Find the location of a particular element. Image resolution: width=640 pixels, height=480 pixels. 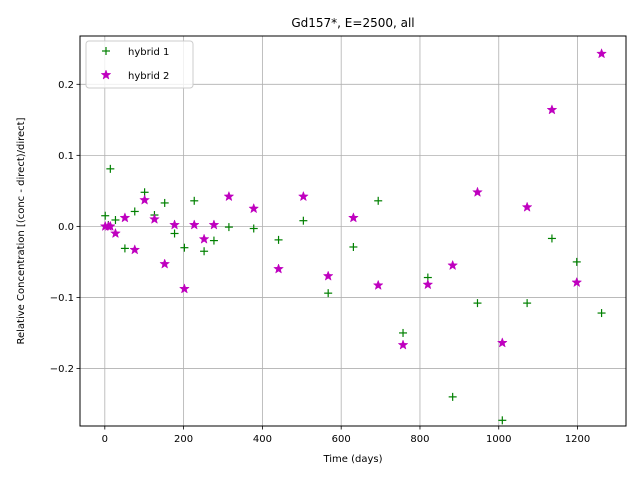

legend-plus-marker is located at coordinates (106, 51).